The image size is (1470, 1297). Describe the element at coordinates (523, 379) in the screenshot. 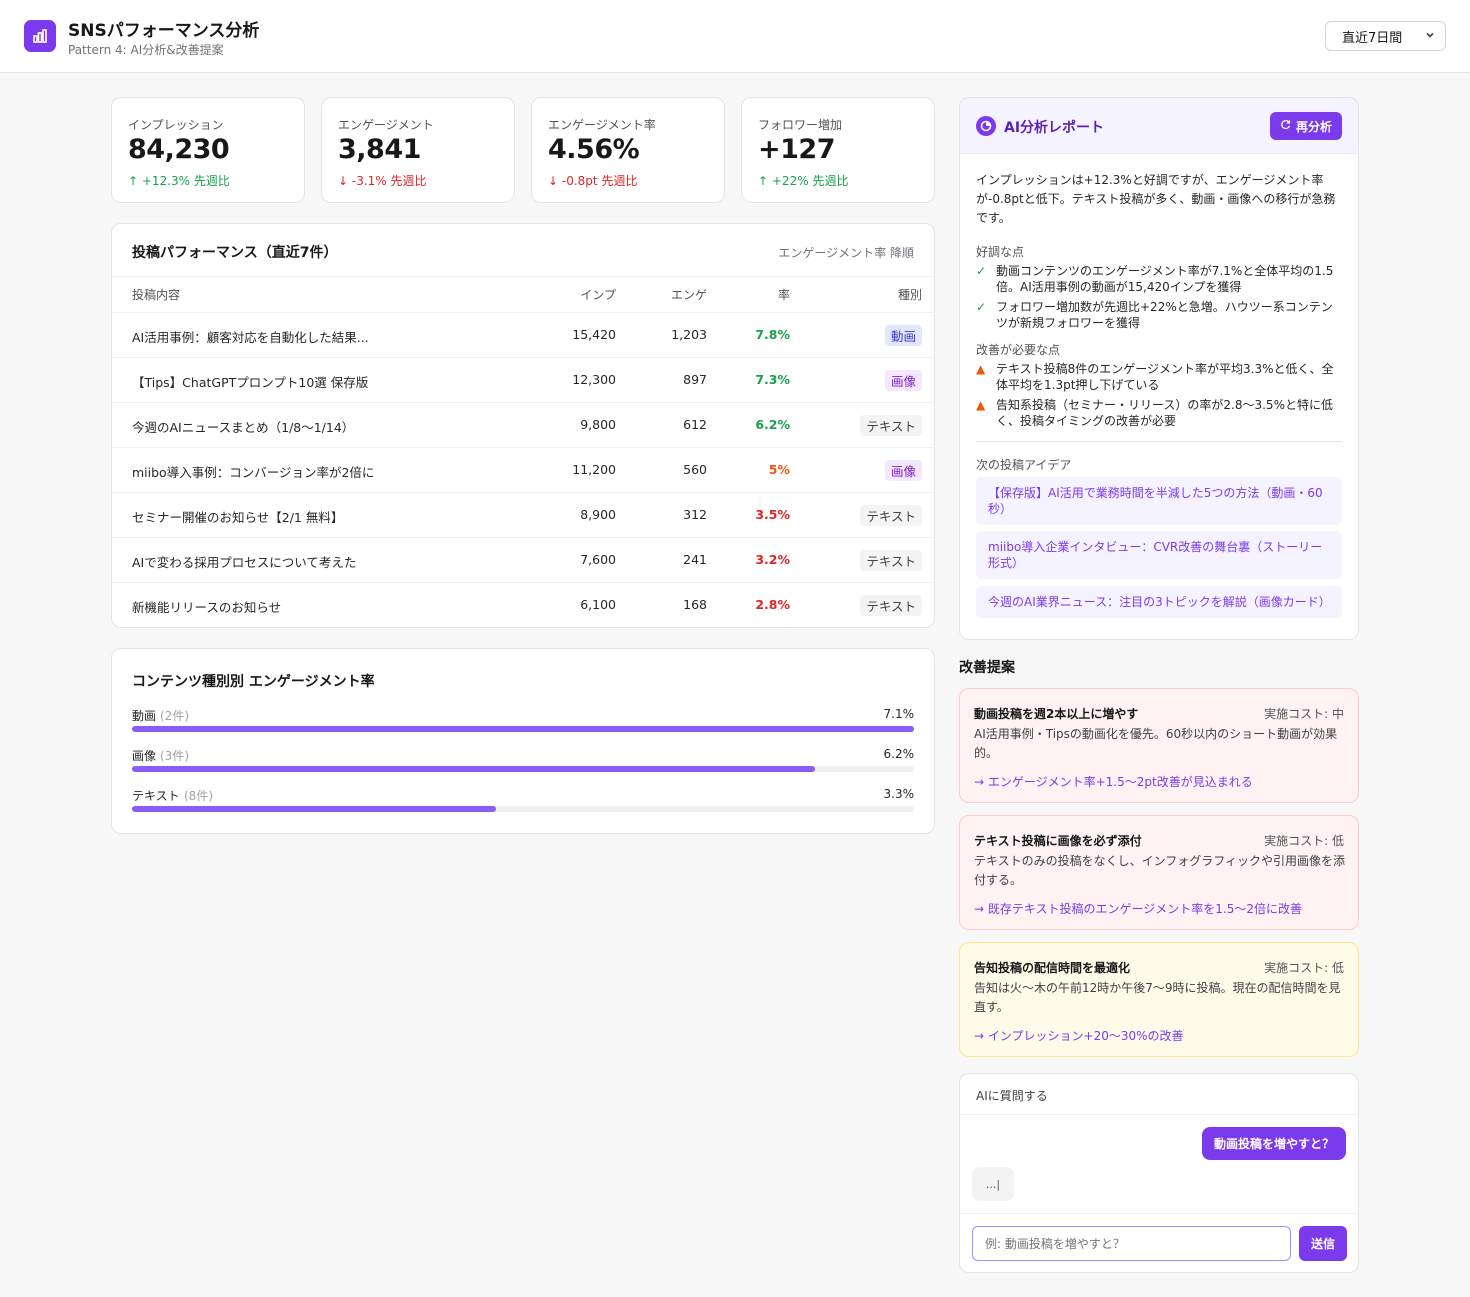

I see `table-row: 【Tips】ChatGPTプロンプト10選 保存版 12,300 897 7.3% 画像` at that location.